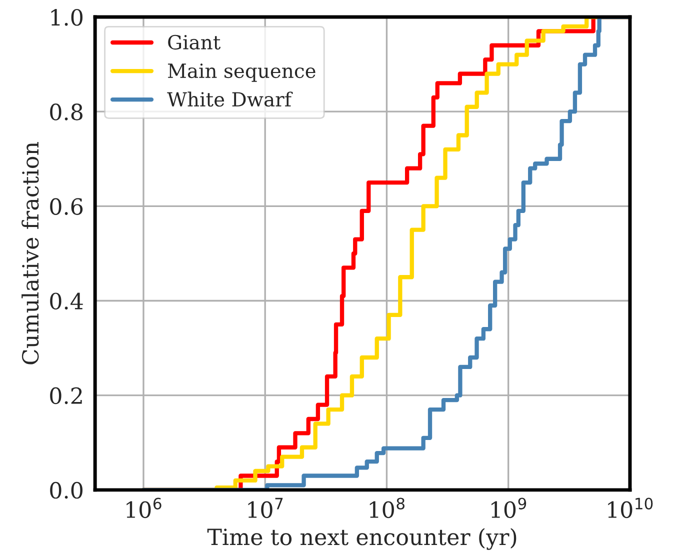  I want to click on y-tick-label: 0.2, so click(66, 395).